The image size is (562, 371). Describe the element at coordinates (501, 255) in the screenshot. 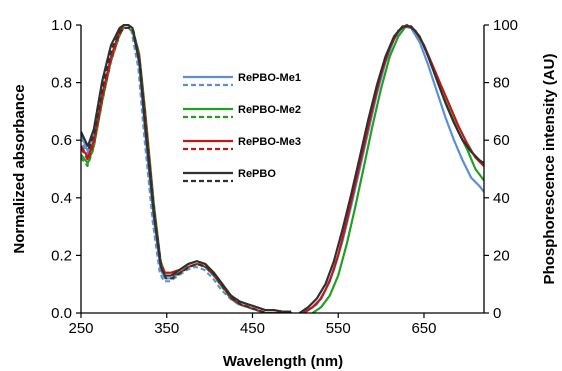

I see `right-y-tick-label: 20` at that location.